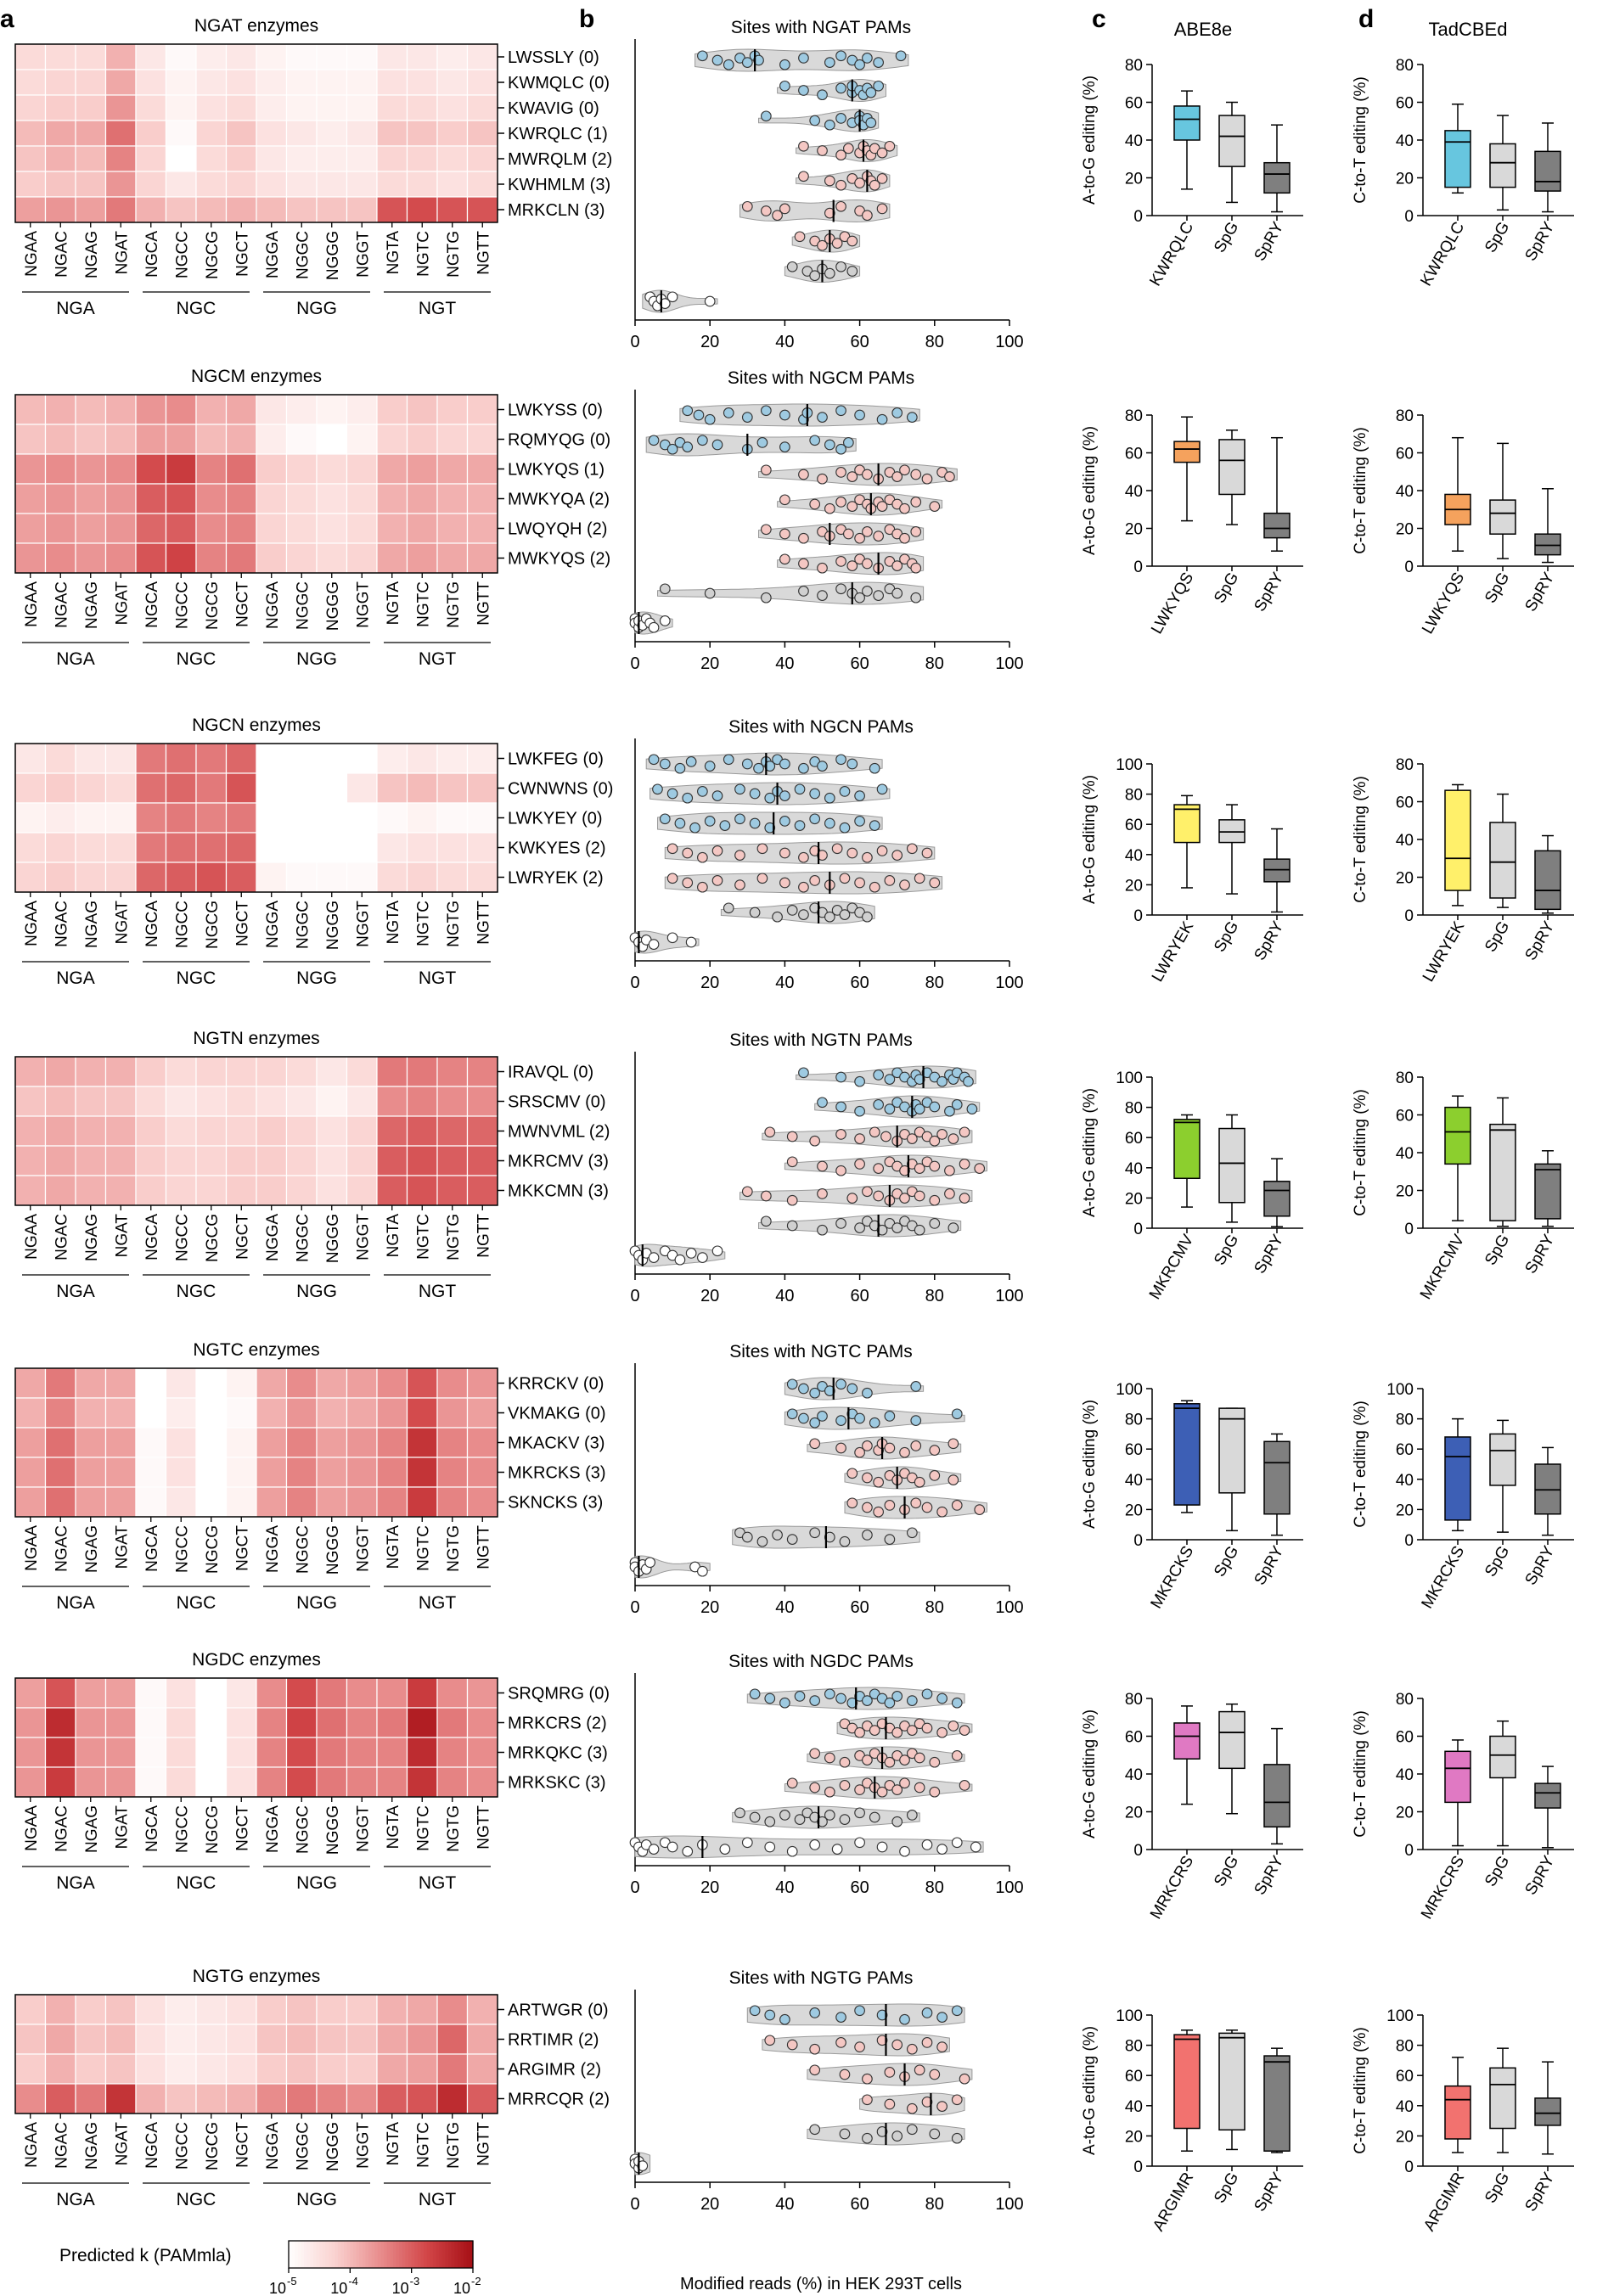 This screenshot has height=2296, width=1597. I want to click on pam-group-label: NGT, so click(438, 1603).